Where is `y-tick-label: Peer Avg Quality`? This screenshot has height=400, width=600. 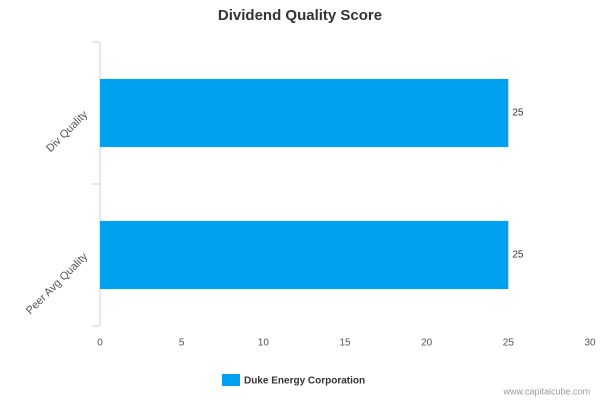 y-tick-label: Peer Avg Quality is located at coordinates (57, 283).